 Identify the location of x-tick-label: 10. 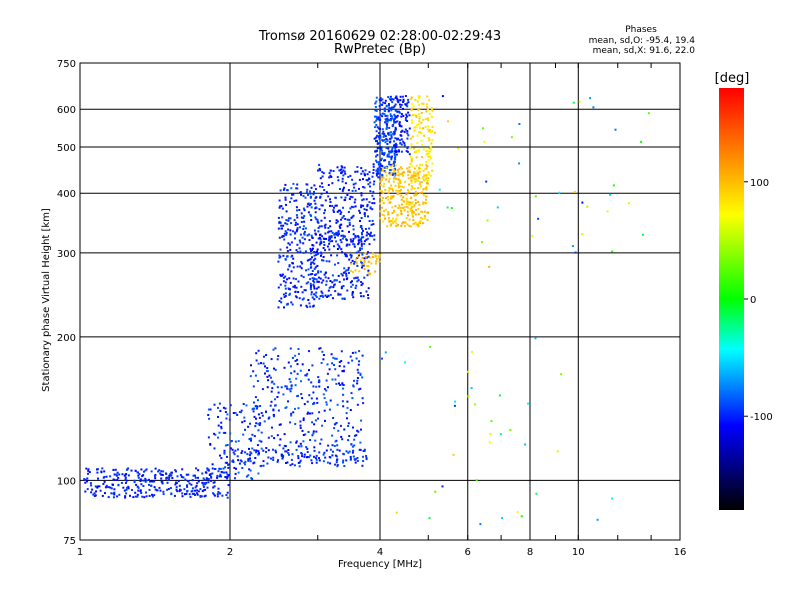
(578, 552).